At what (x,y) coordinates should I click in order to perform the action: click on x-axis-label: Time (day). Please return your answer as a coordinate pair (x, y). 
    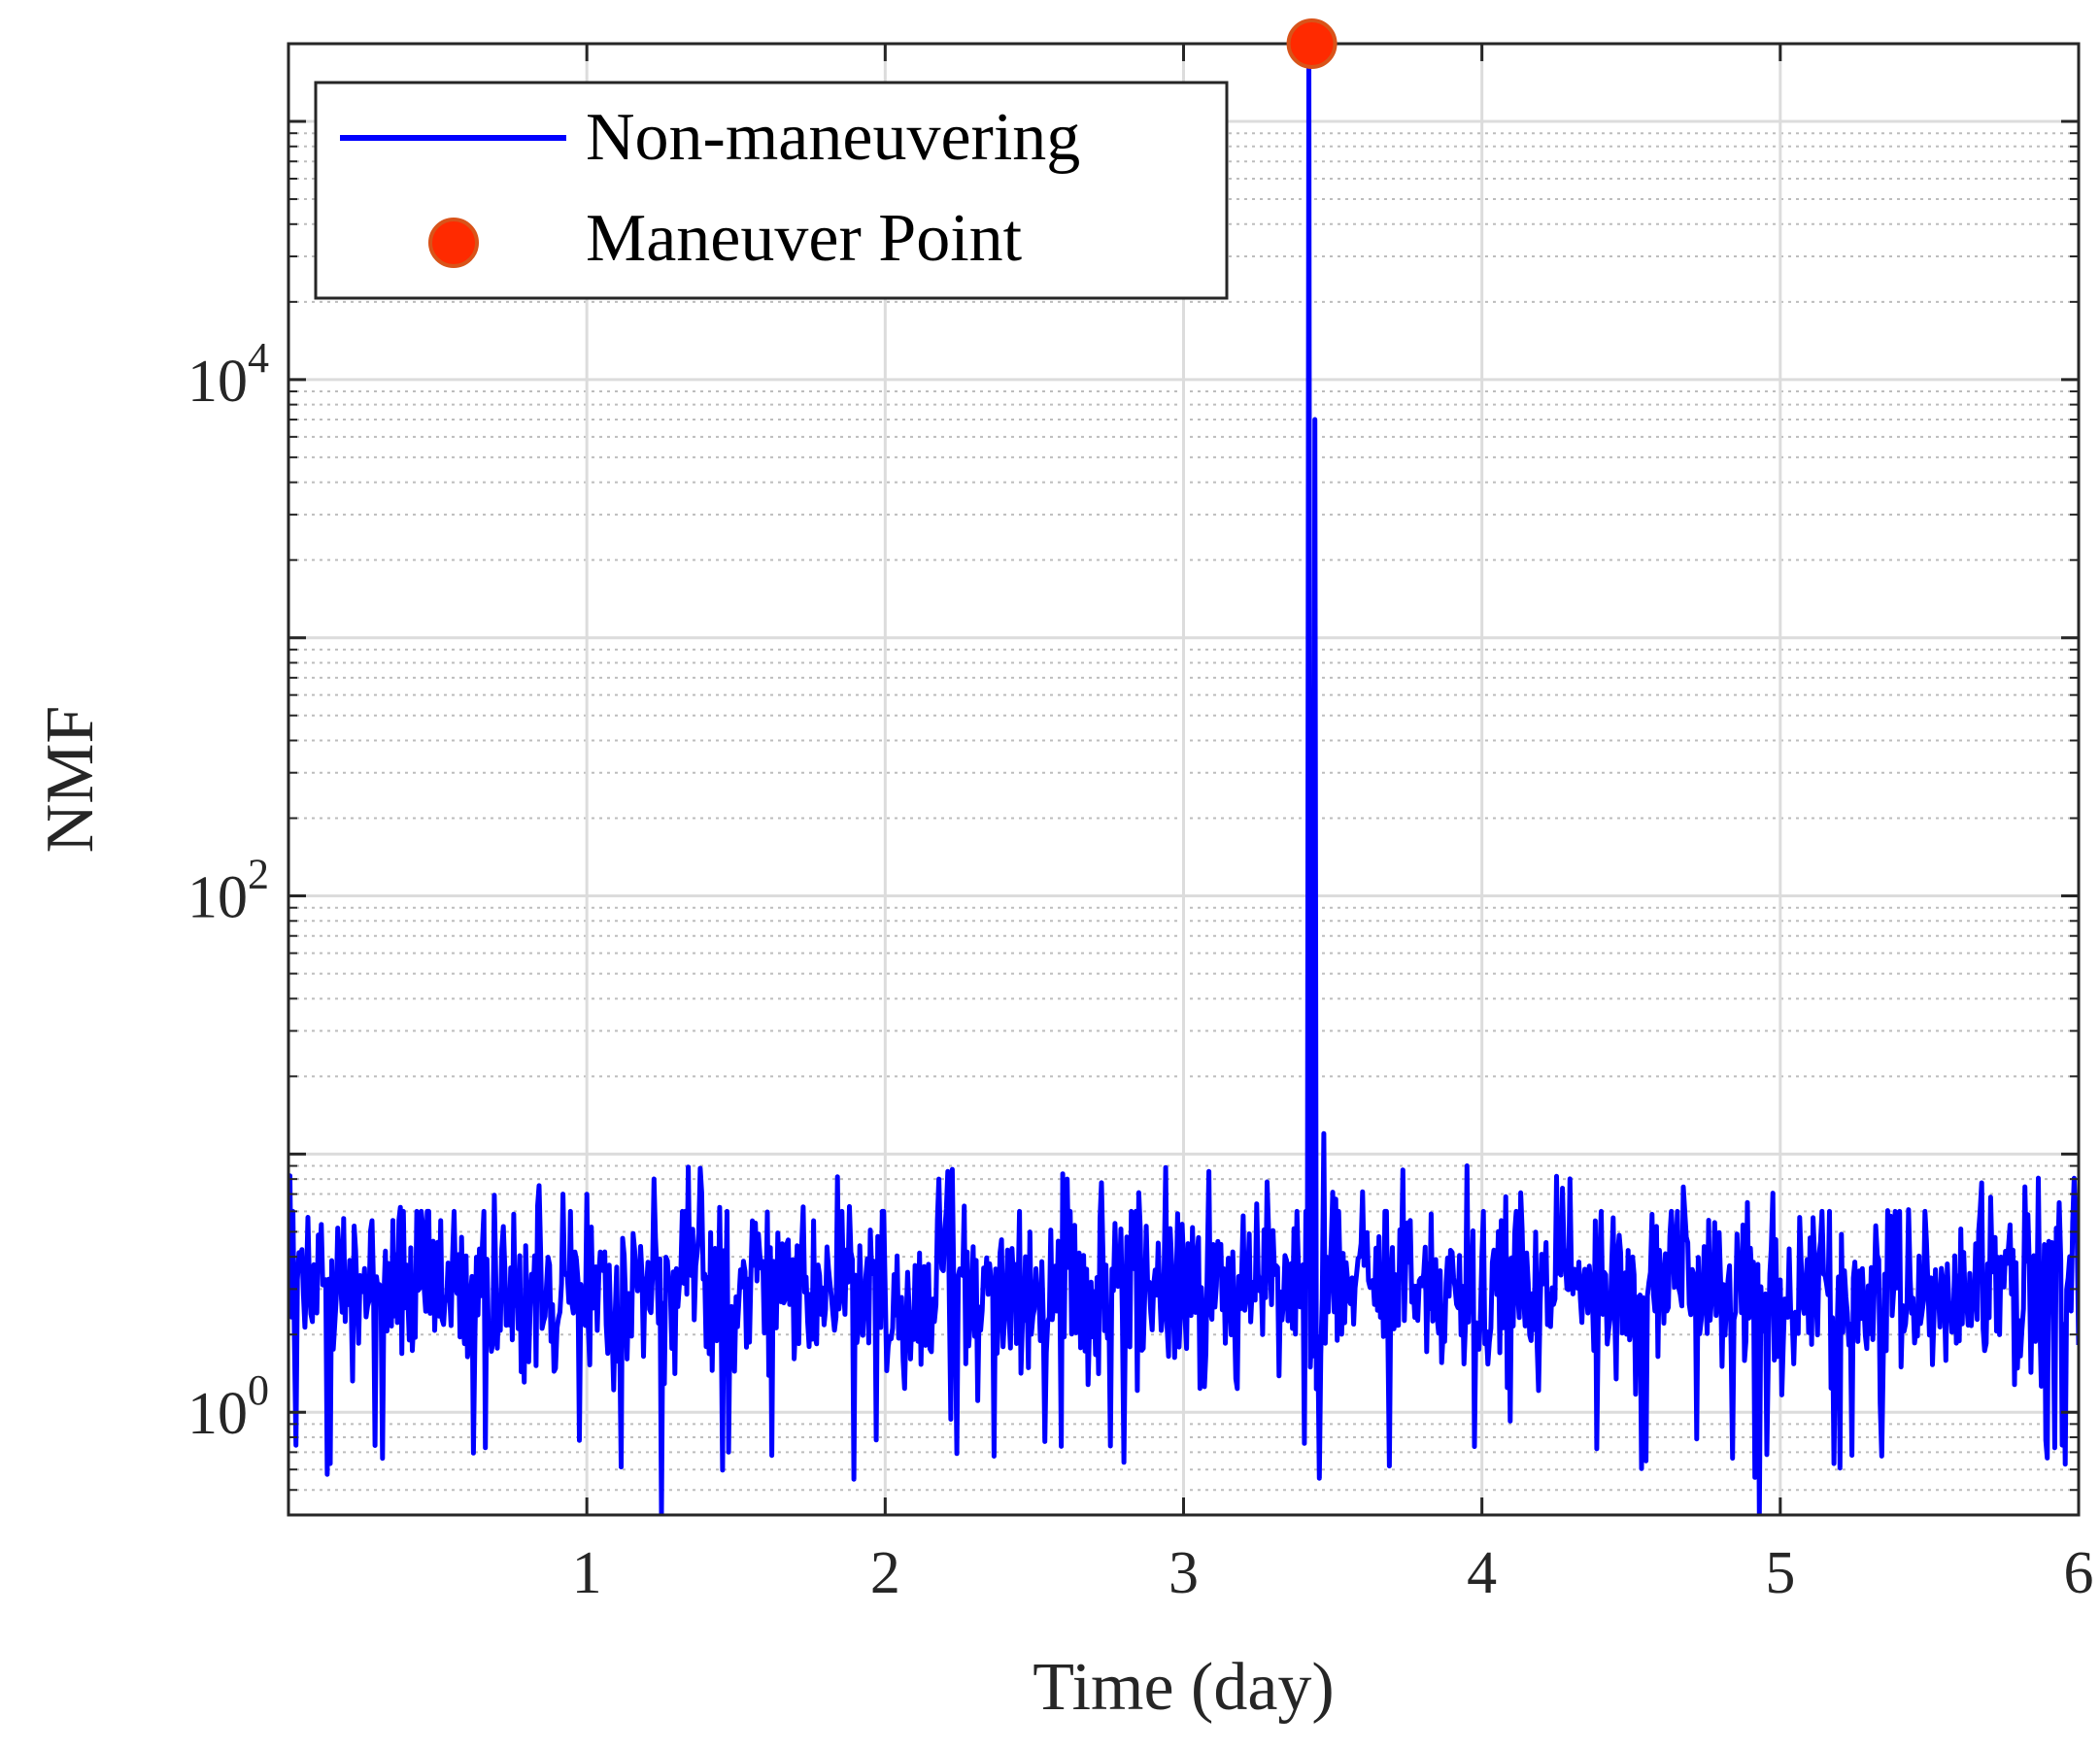
    Looking at the image, I should click on (1183, 1687).